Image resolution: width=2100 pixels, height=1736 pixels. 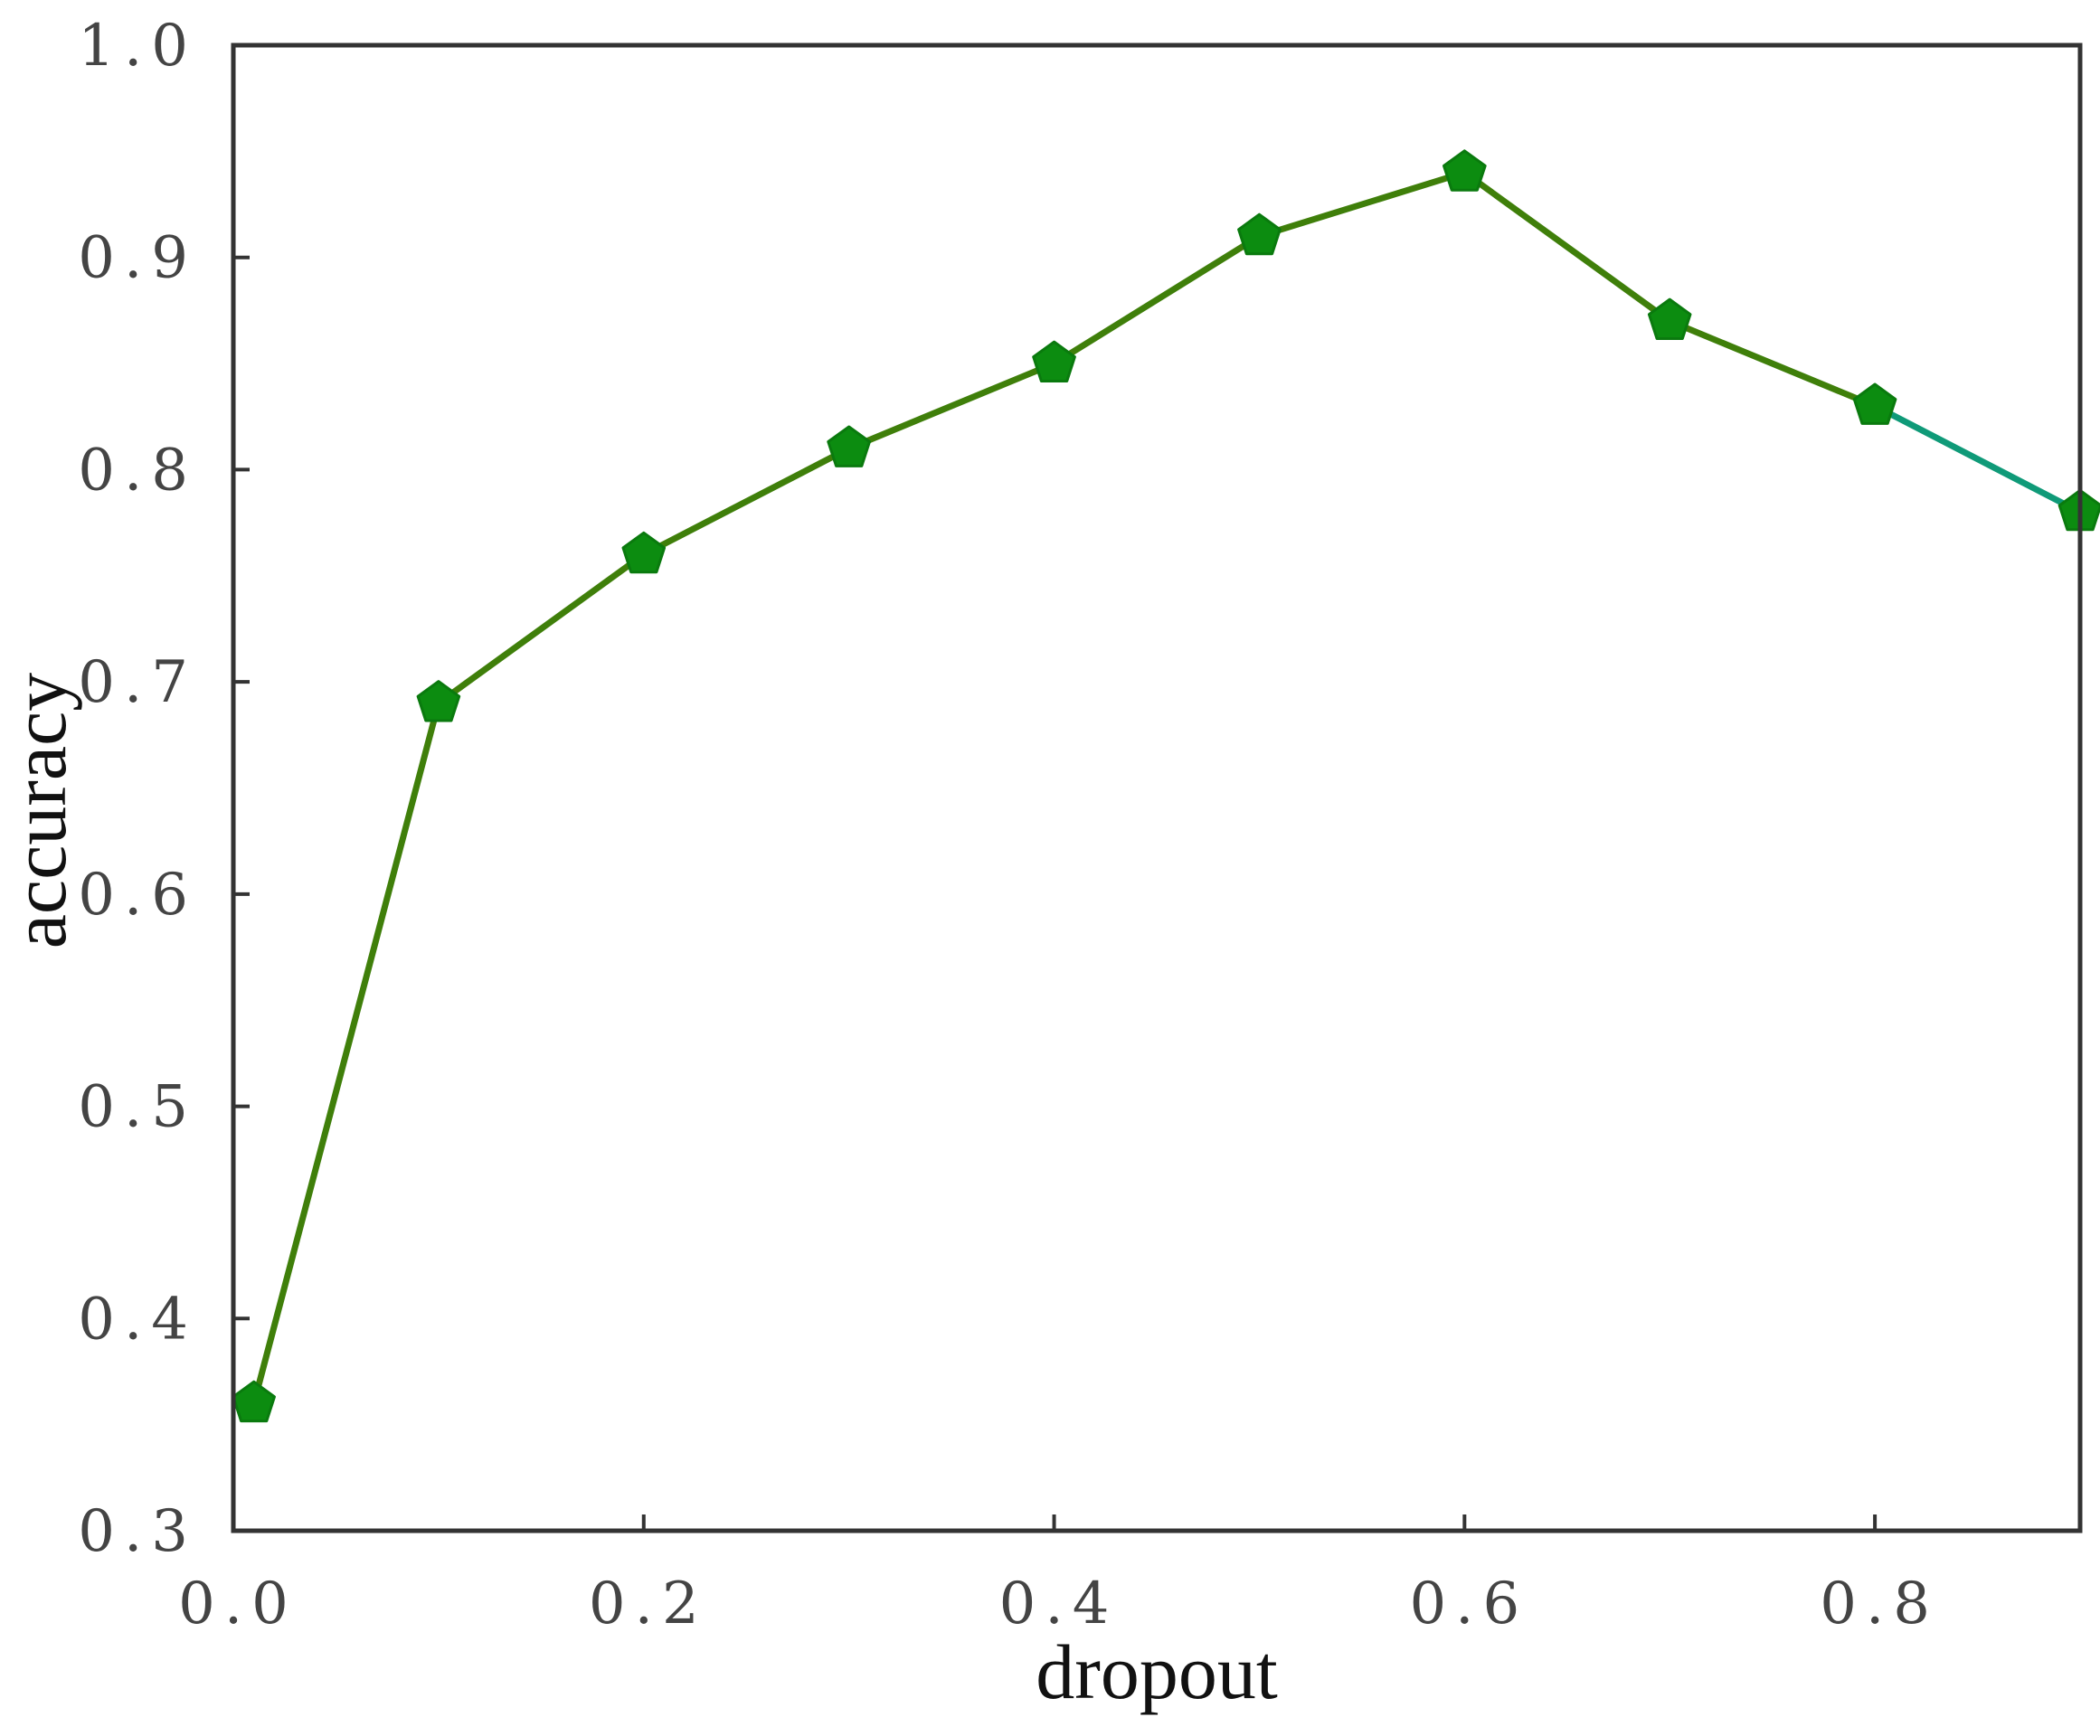 What do you see at coordinates (137, 470) in the screenshot?
I see `y-tick-label: 0.8` at bounding box center [137, 470].